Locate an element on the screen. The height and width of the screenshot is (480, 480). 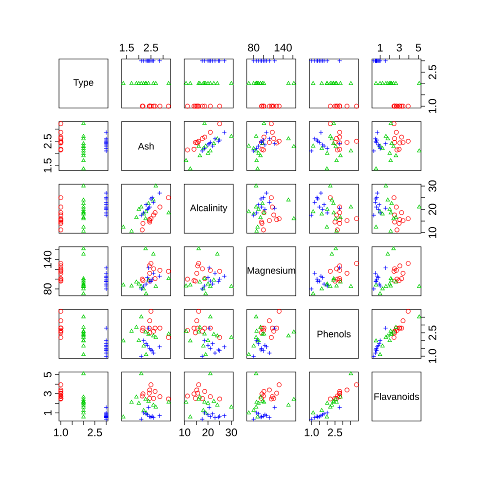
text: Ash is located at coordinates (146, 146).